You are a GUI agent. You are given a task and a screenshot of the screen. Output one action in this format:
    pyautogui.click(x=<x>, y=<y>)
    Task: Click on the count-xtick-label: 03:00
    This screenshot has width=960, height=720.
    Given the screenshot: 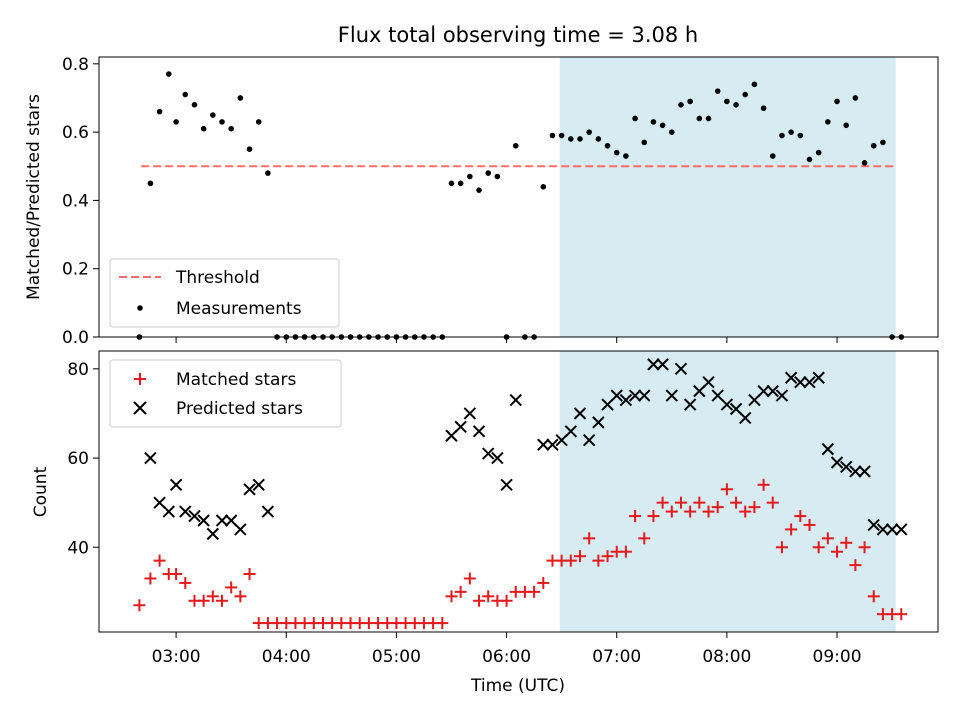 What is the action you would take?
    pyautogui.click(x=176, y=657)
    